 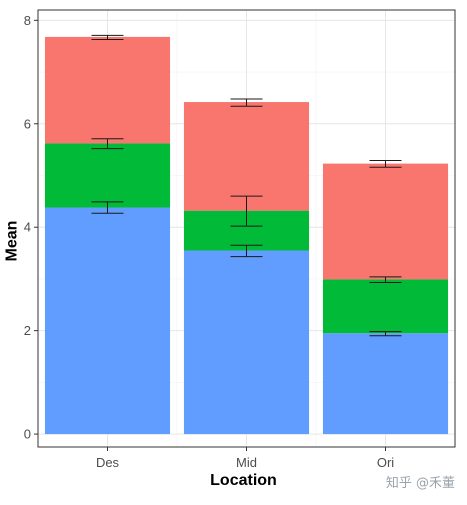 I want to click on x-tick-label: Des, so click(x=108, y=462).